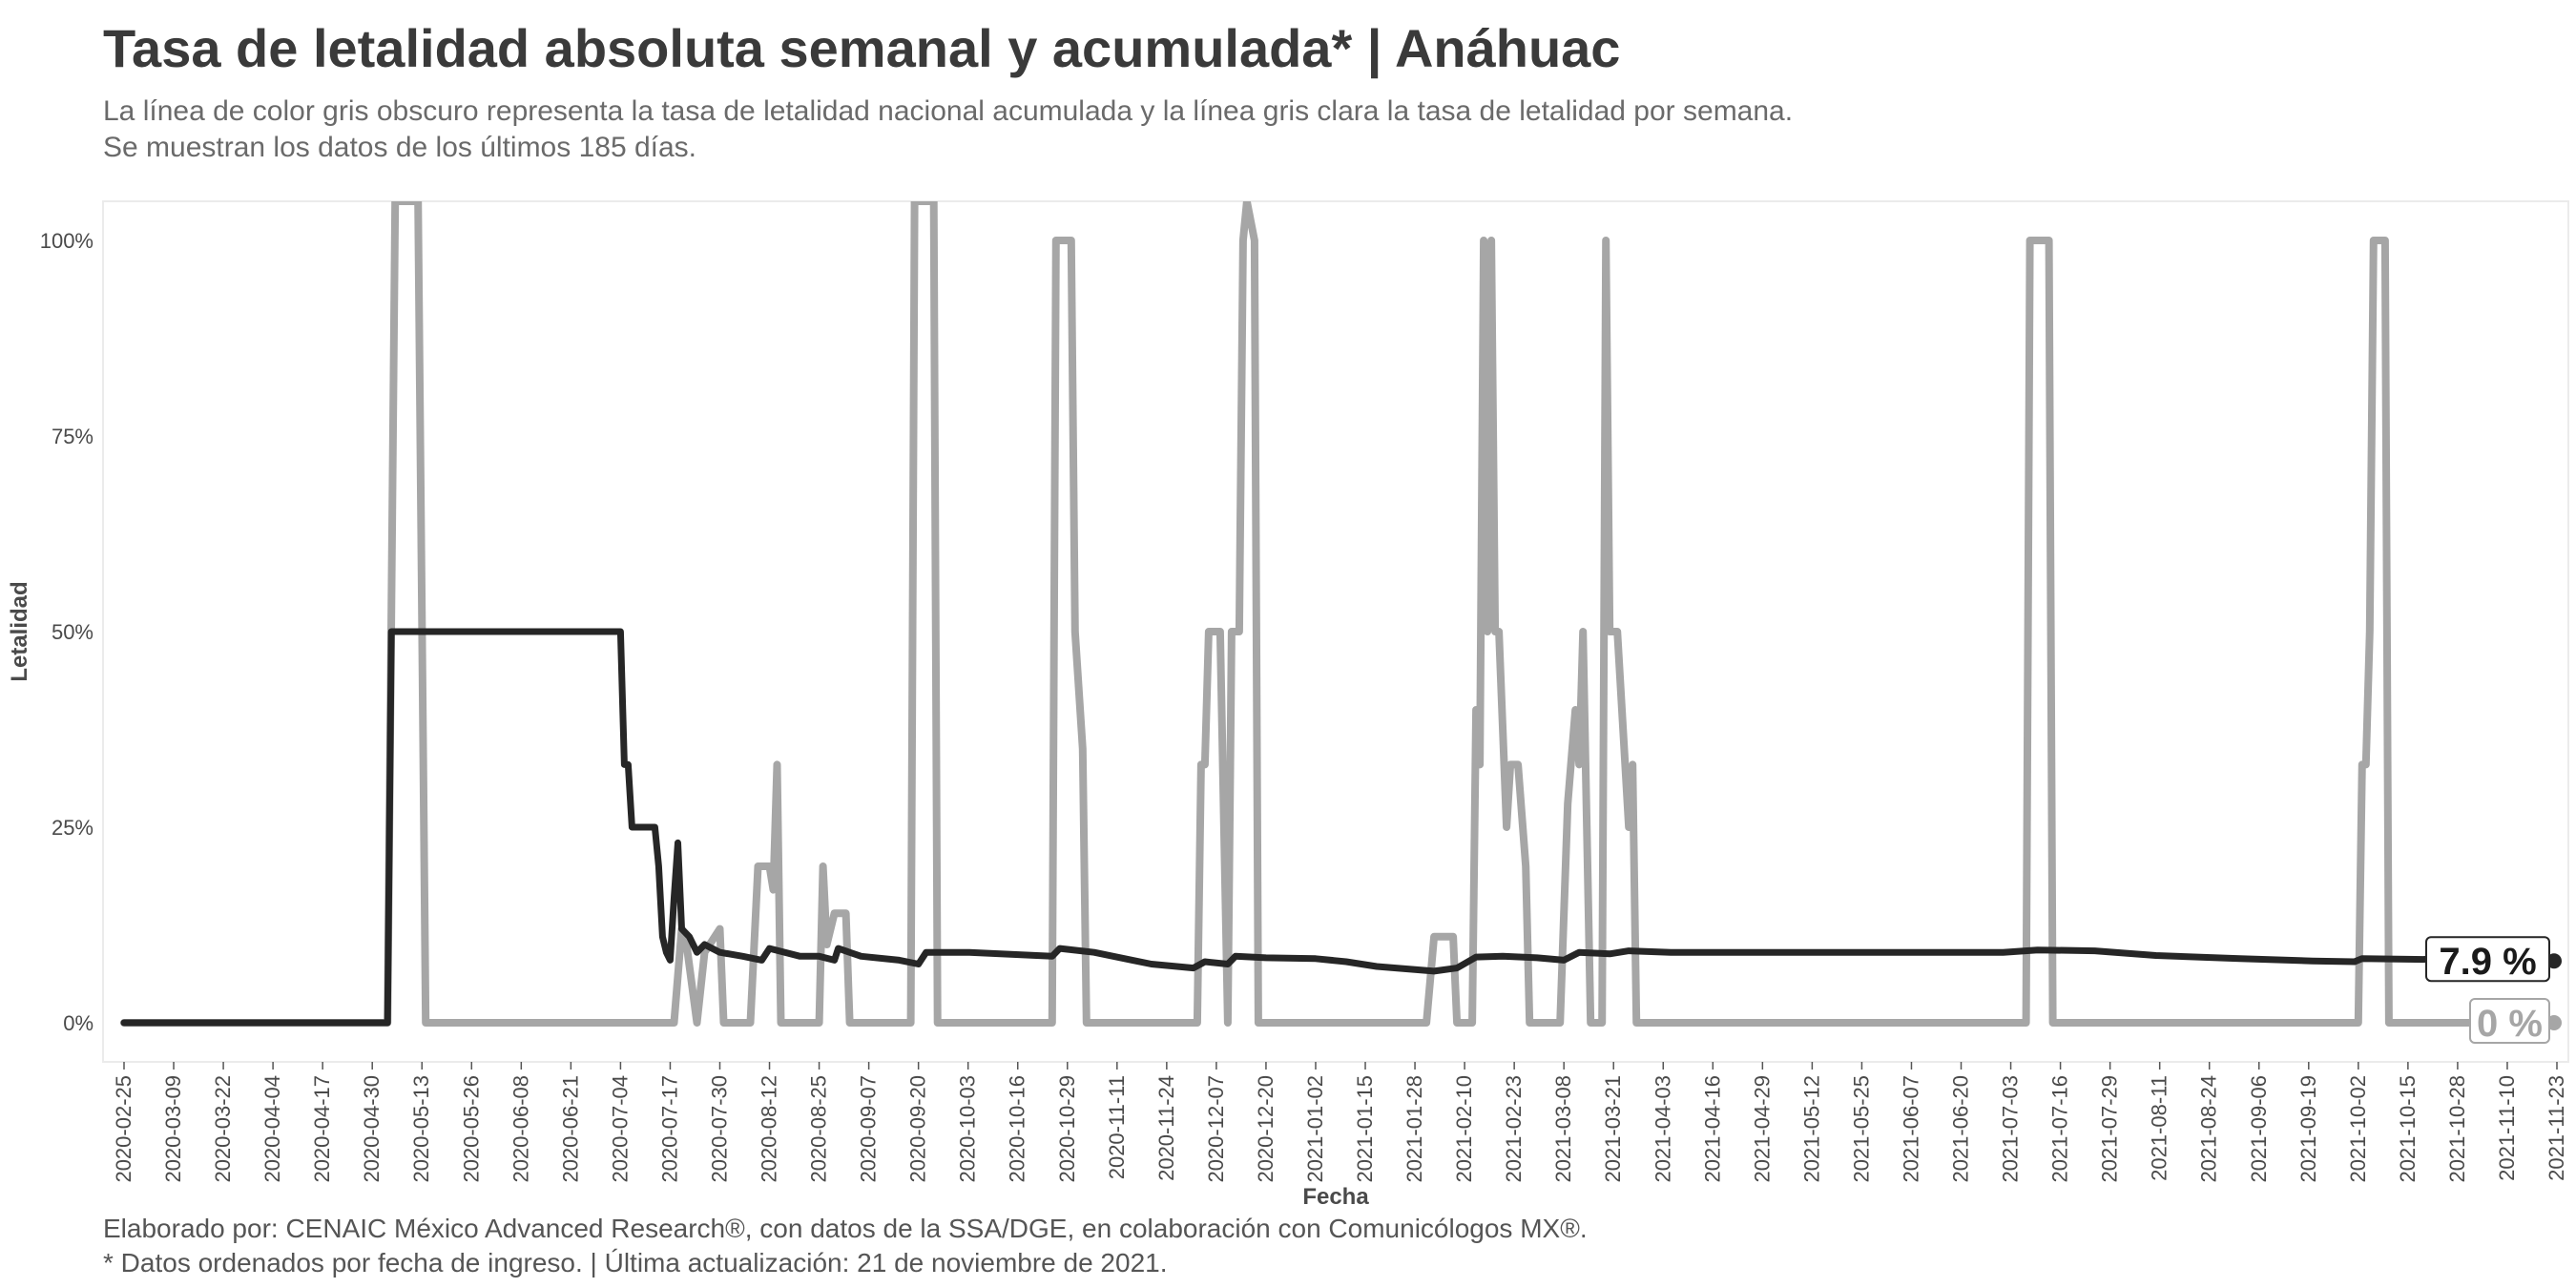 This screenshot has width=2576, height=1288. I want to click on x-tick-label: 2021-10-02, so click(2358, 1129).